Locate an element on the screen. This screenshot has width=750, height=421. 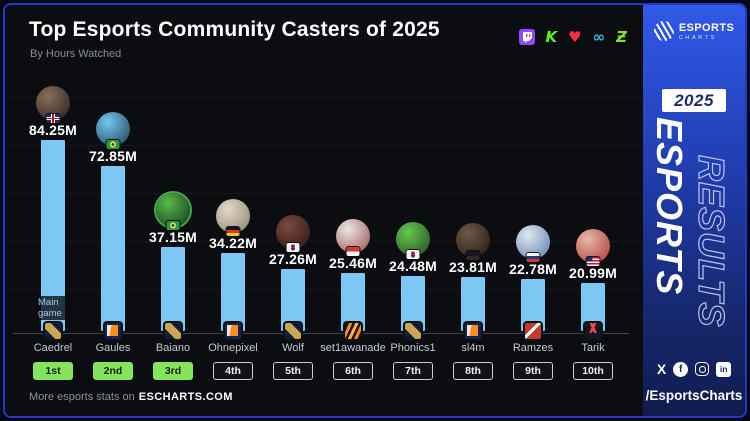
page-title: Top Esports Community Casters of 2025 is located at coordinates (234, 29).